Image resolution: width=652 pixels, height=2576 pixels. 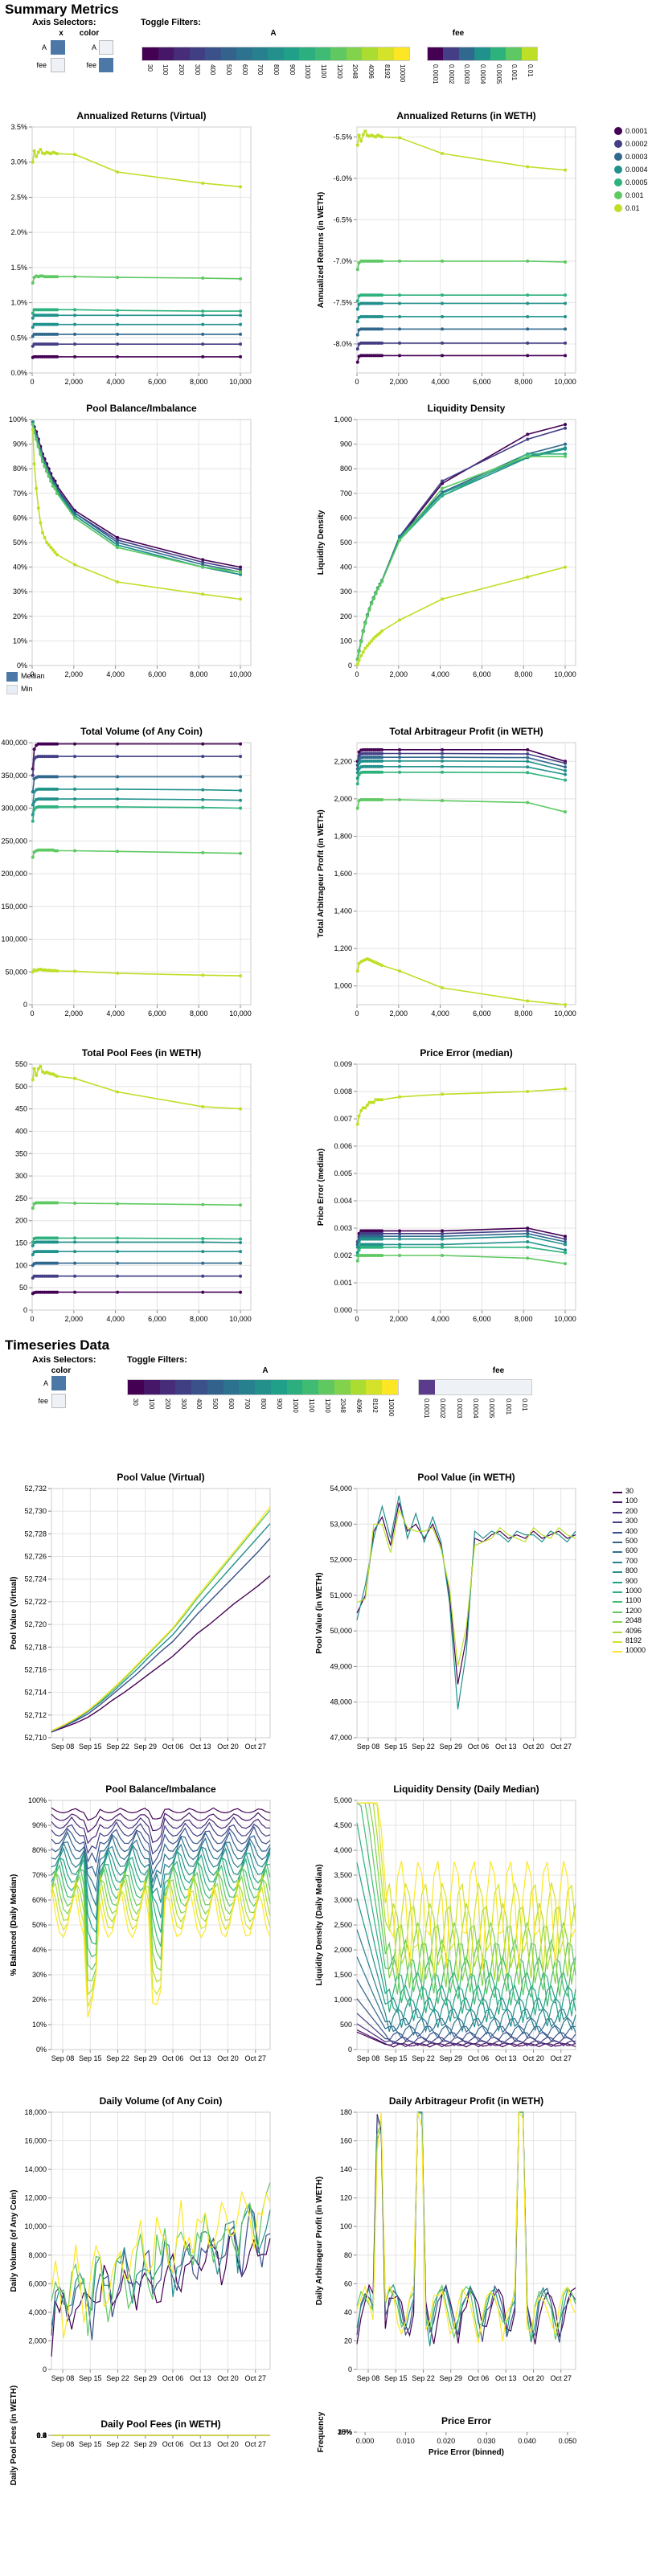 What do you see at coordinates (343, 948) in the screenshot?
I see `y-tick-label: 1,200` at bounding box center [343, 948].